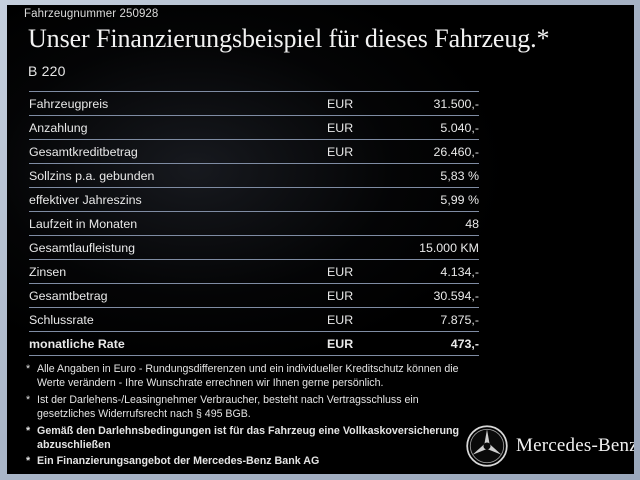 The image size is (640, 480). Describe the element at coordinates (178, 151) in the screenshot. I see `row-label: Gesamtkreditbetrag` at that location.